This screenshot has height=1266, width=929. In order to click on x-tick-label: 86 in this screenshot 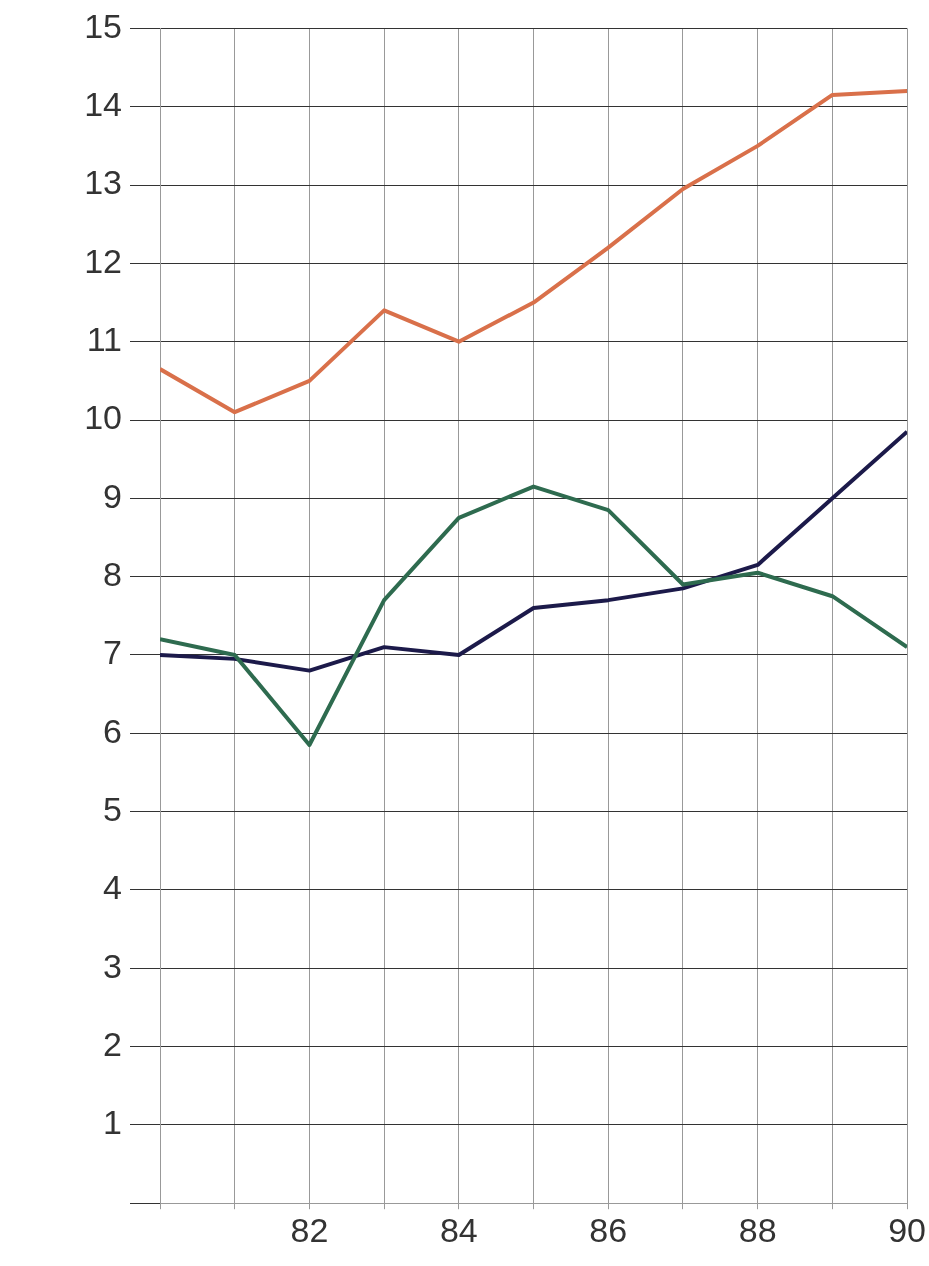, I will do `click(608, 1229)`.